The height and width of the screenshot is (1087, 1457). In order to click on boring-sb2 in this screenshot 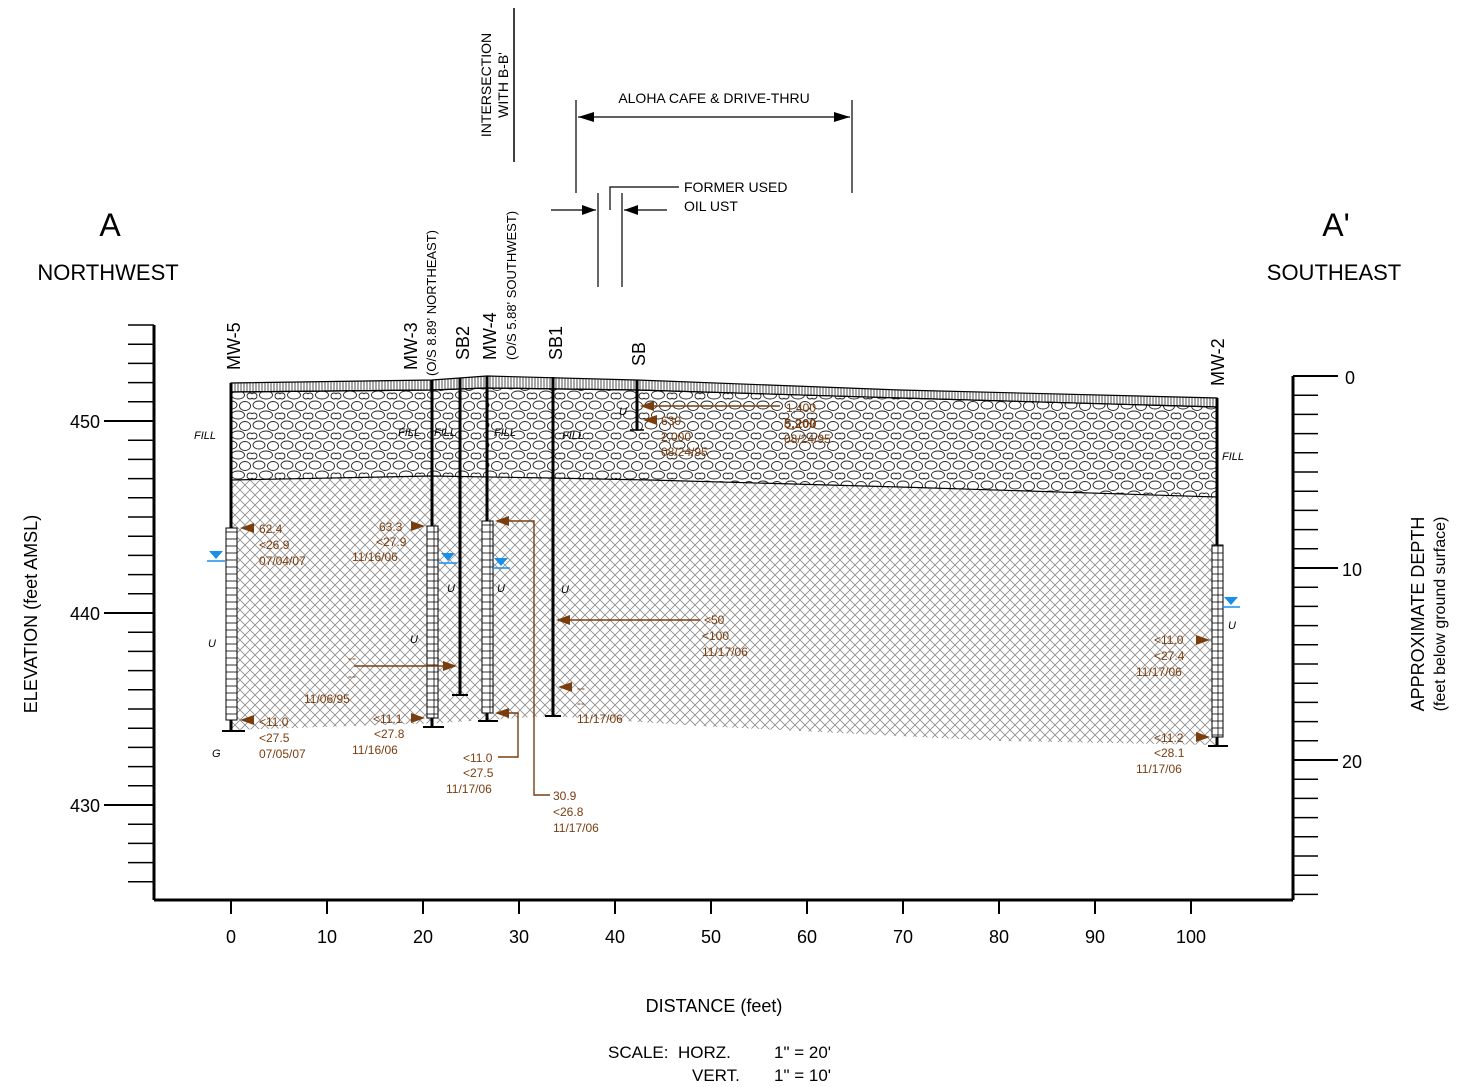, I will do `click(460, 537)`.